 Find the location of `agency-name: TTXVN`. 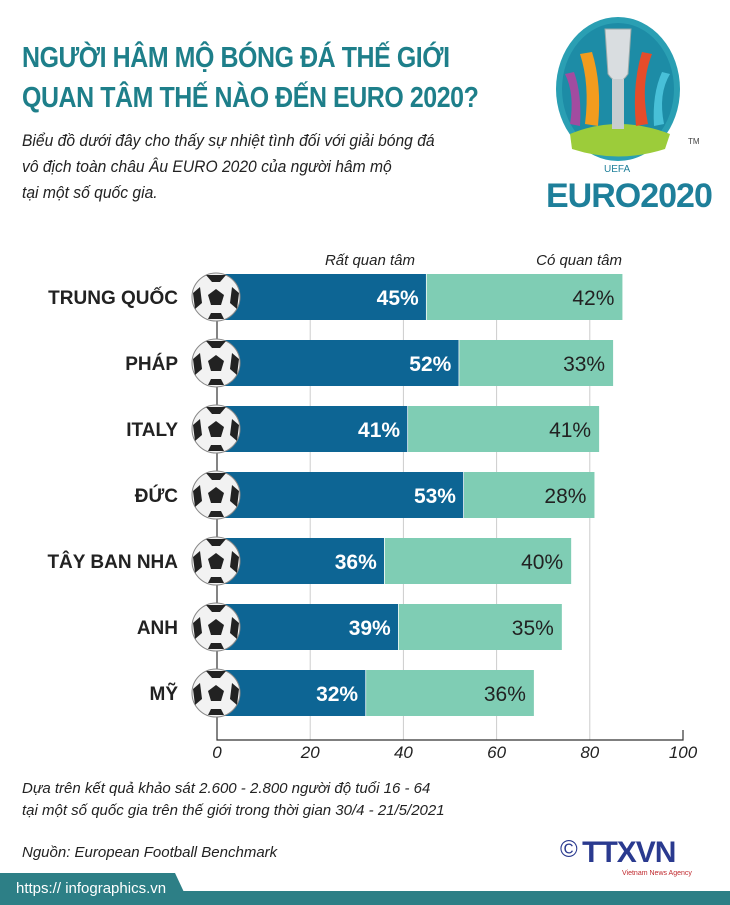

agency-name: TTXVN is located at coordinates (629, 852).